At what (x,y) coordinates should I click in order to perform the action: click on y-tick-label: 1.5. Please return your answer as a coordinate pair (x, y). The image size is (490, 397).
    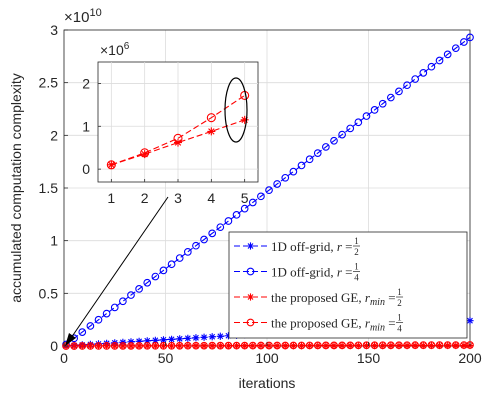
    Looking at the image, I should click on (49, 188).